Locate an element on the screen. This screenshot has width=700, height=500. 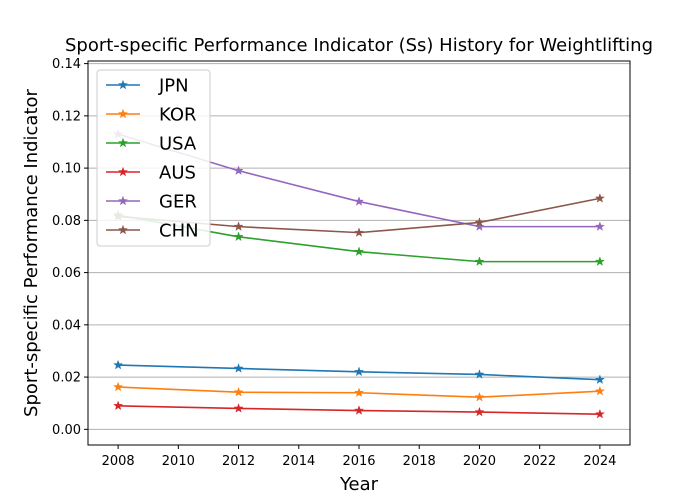
x-tick-label: 2024 is located at coordinates (599, 461).